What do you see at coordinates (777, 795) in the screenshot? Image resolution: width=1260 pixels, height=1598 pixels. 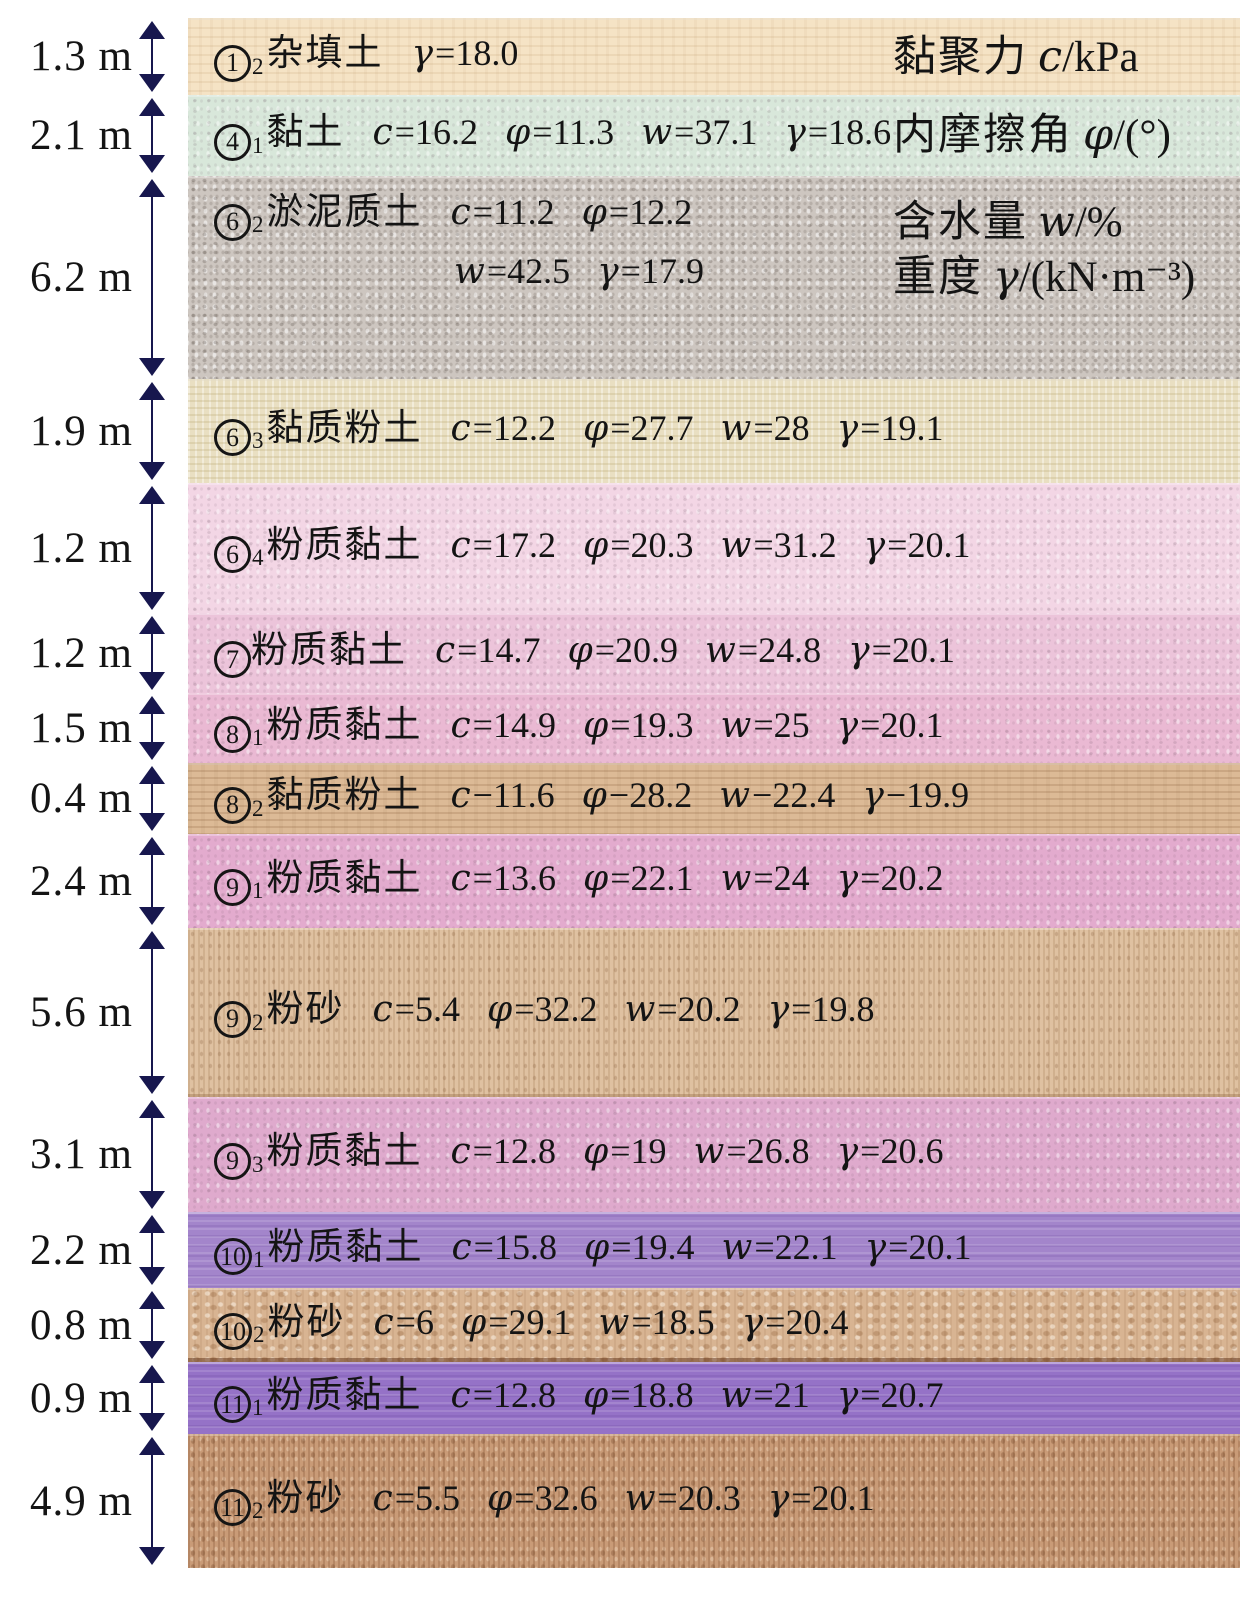 I see `soil-param: w−22.4` at bounding box center [777, 795].